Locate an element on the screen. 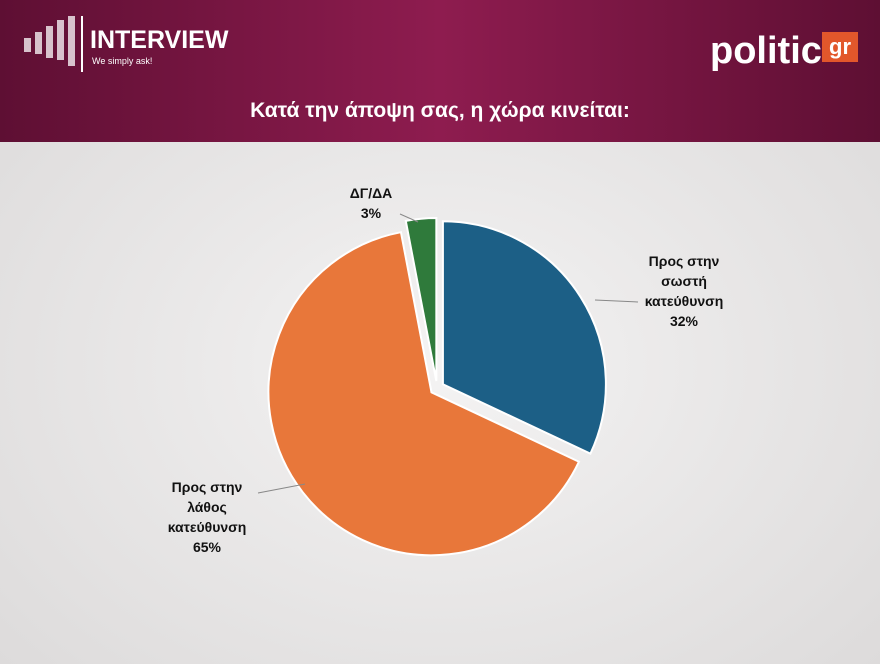 This screenshot has width=880, height=669. slice-category: ΔΓ/ΔΑ is located at coordinates (371, 193).